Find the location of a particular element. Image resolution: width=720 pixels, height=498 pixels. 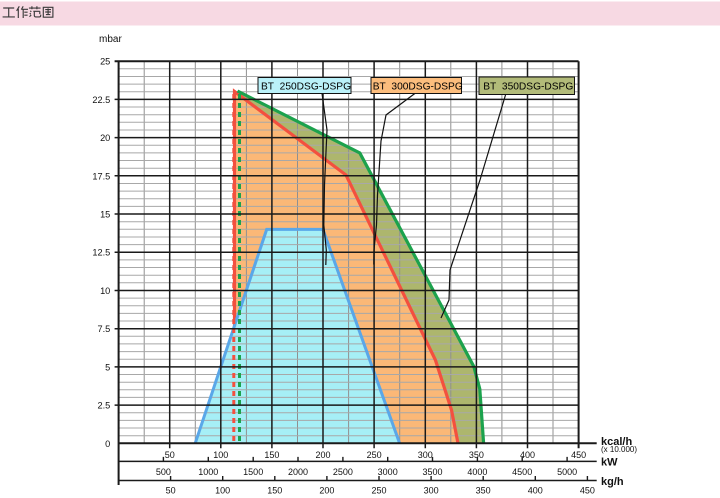

svg-text: 2000 is located at coordinates (298, 472).